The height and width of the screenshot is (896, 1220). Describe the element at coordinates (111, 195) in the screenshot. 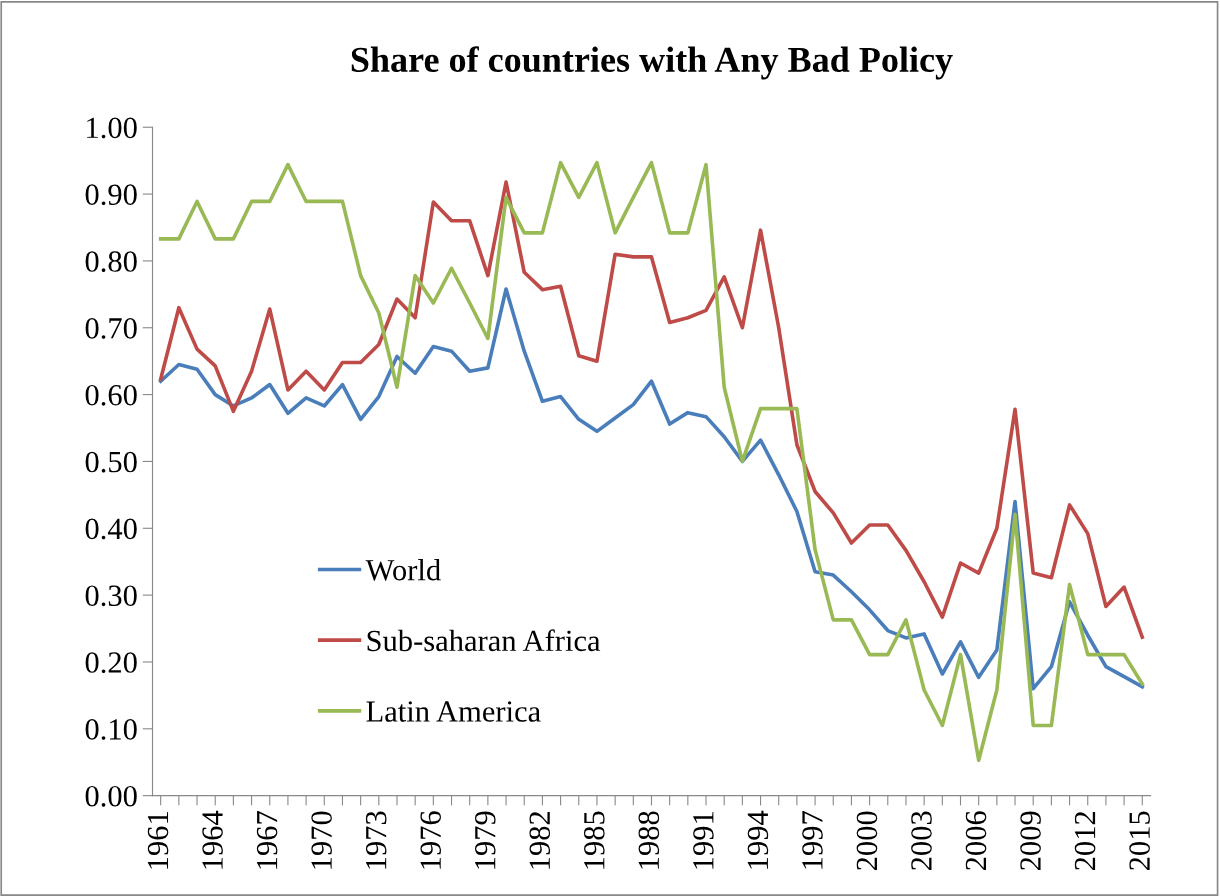

I see `y-tick-label: 0.90` at that location.